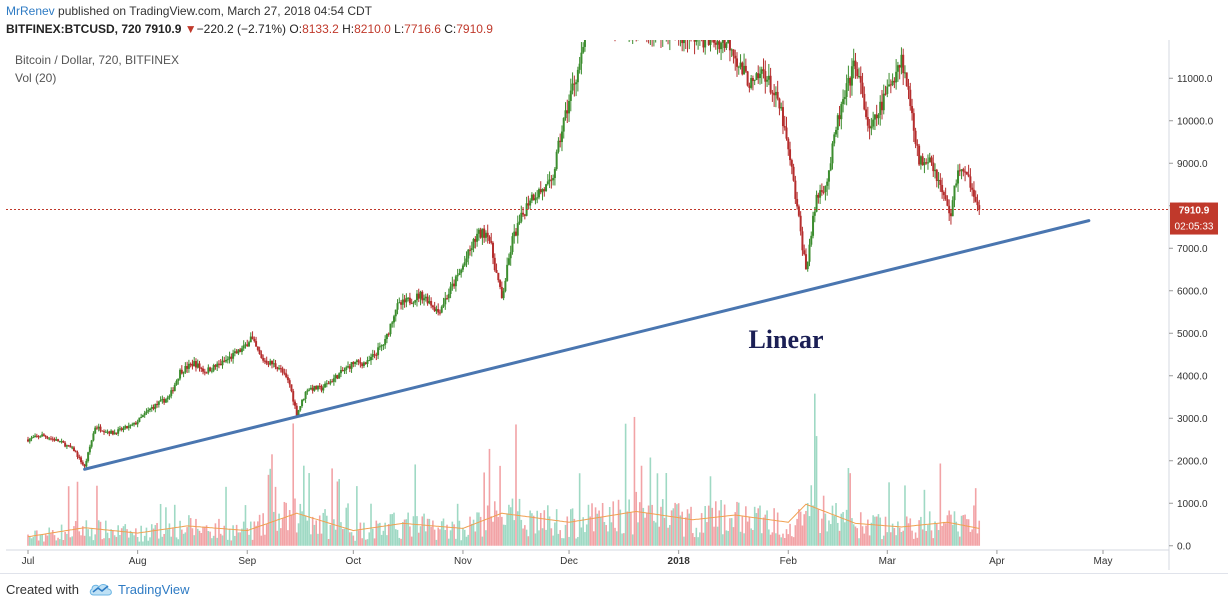  What do you see at coordinates (748, 79) in the screenshot?
I see `candle` at bounding box center [748, 79].